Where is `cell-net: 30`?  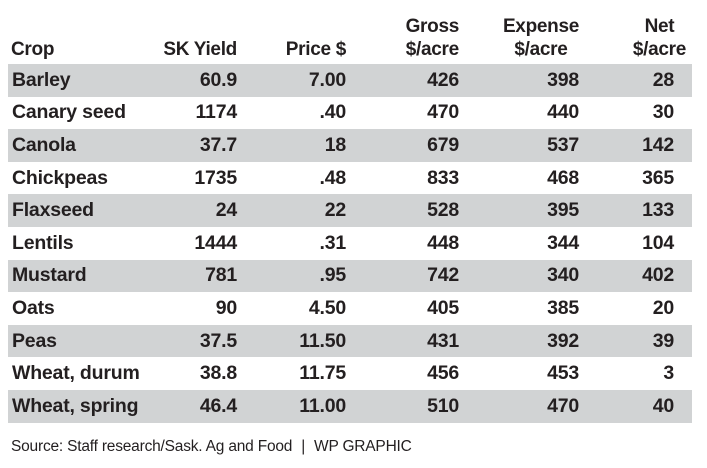
cell-net: 30 is located at coordinates (663, 112).